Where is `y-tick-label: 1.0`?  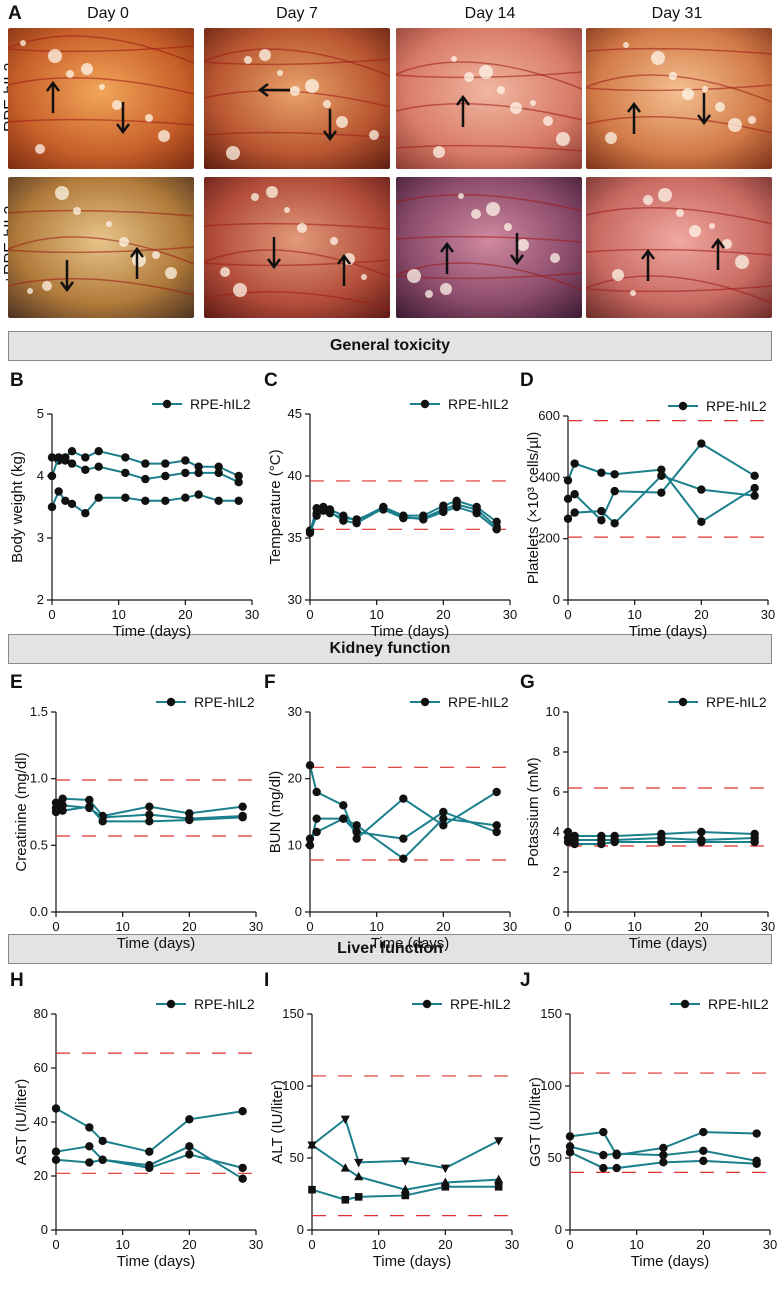
y-tick-label: 1.0 is located at coordinates (39, 778).